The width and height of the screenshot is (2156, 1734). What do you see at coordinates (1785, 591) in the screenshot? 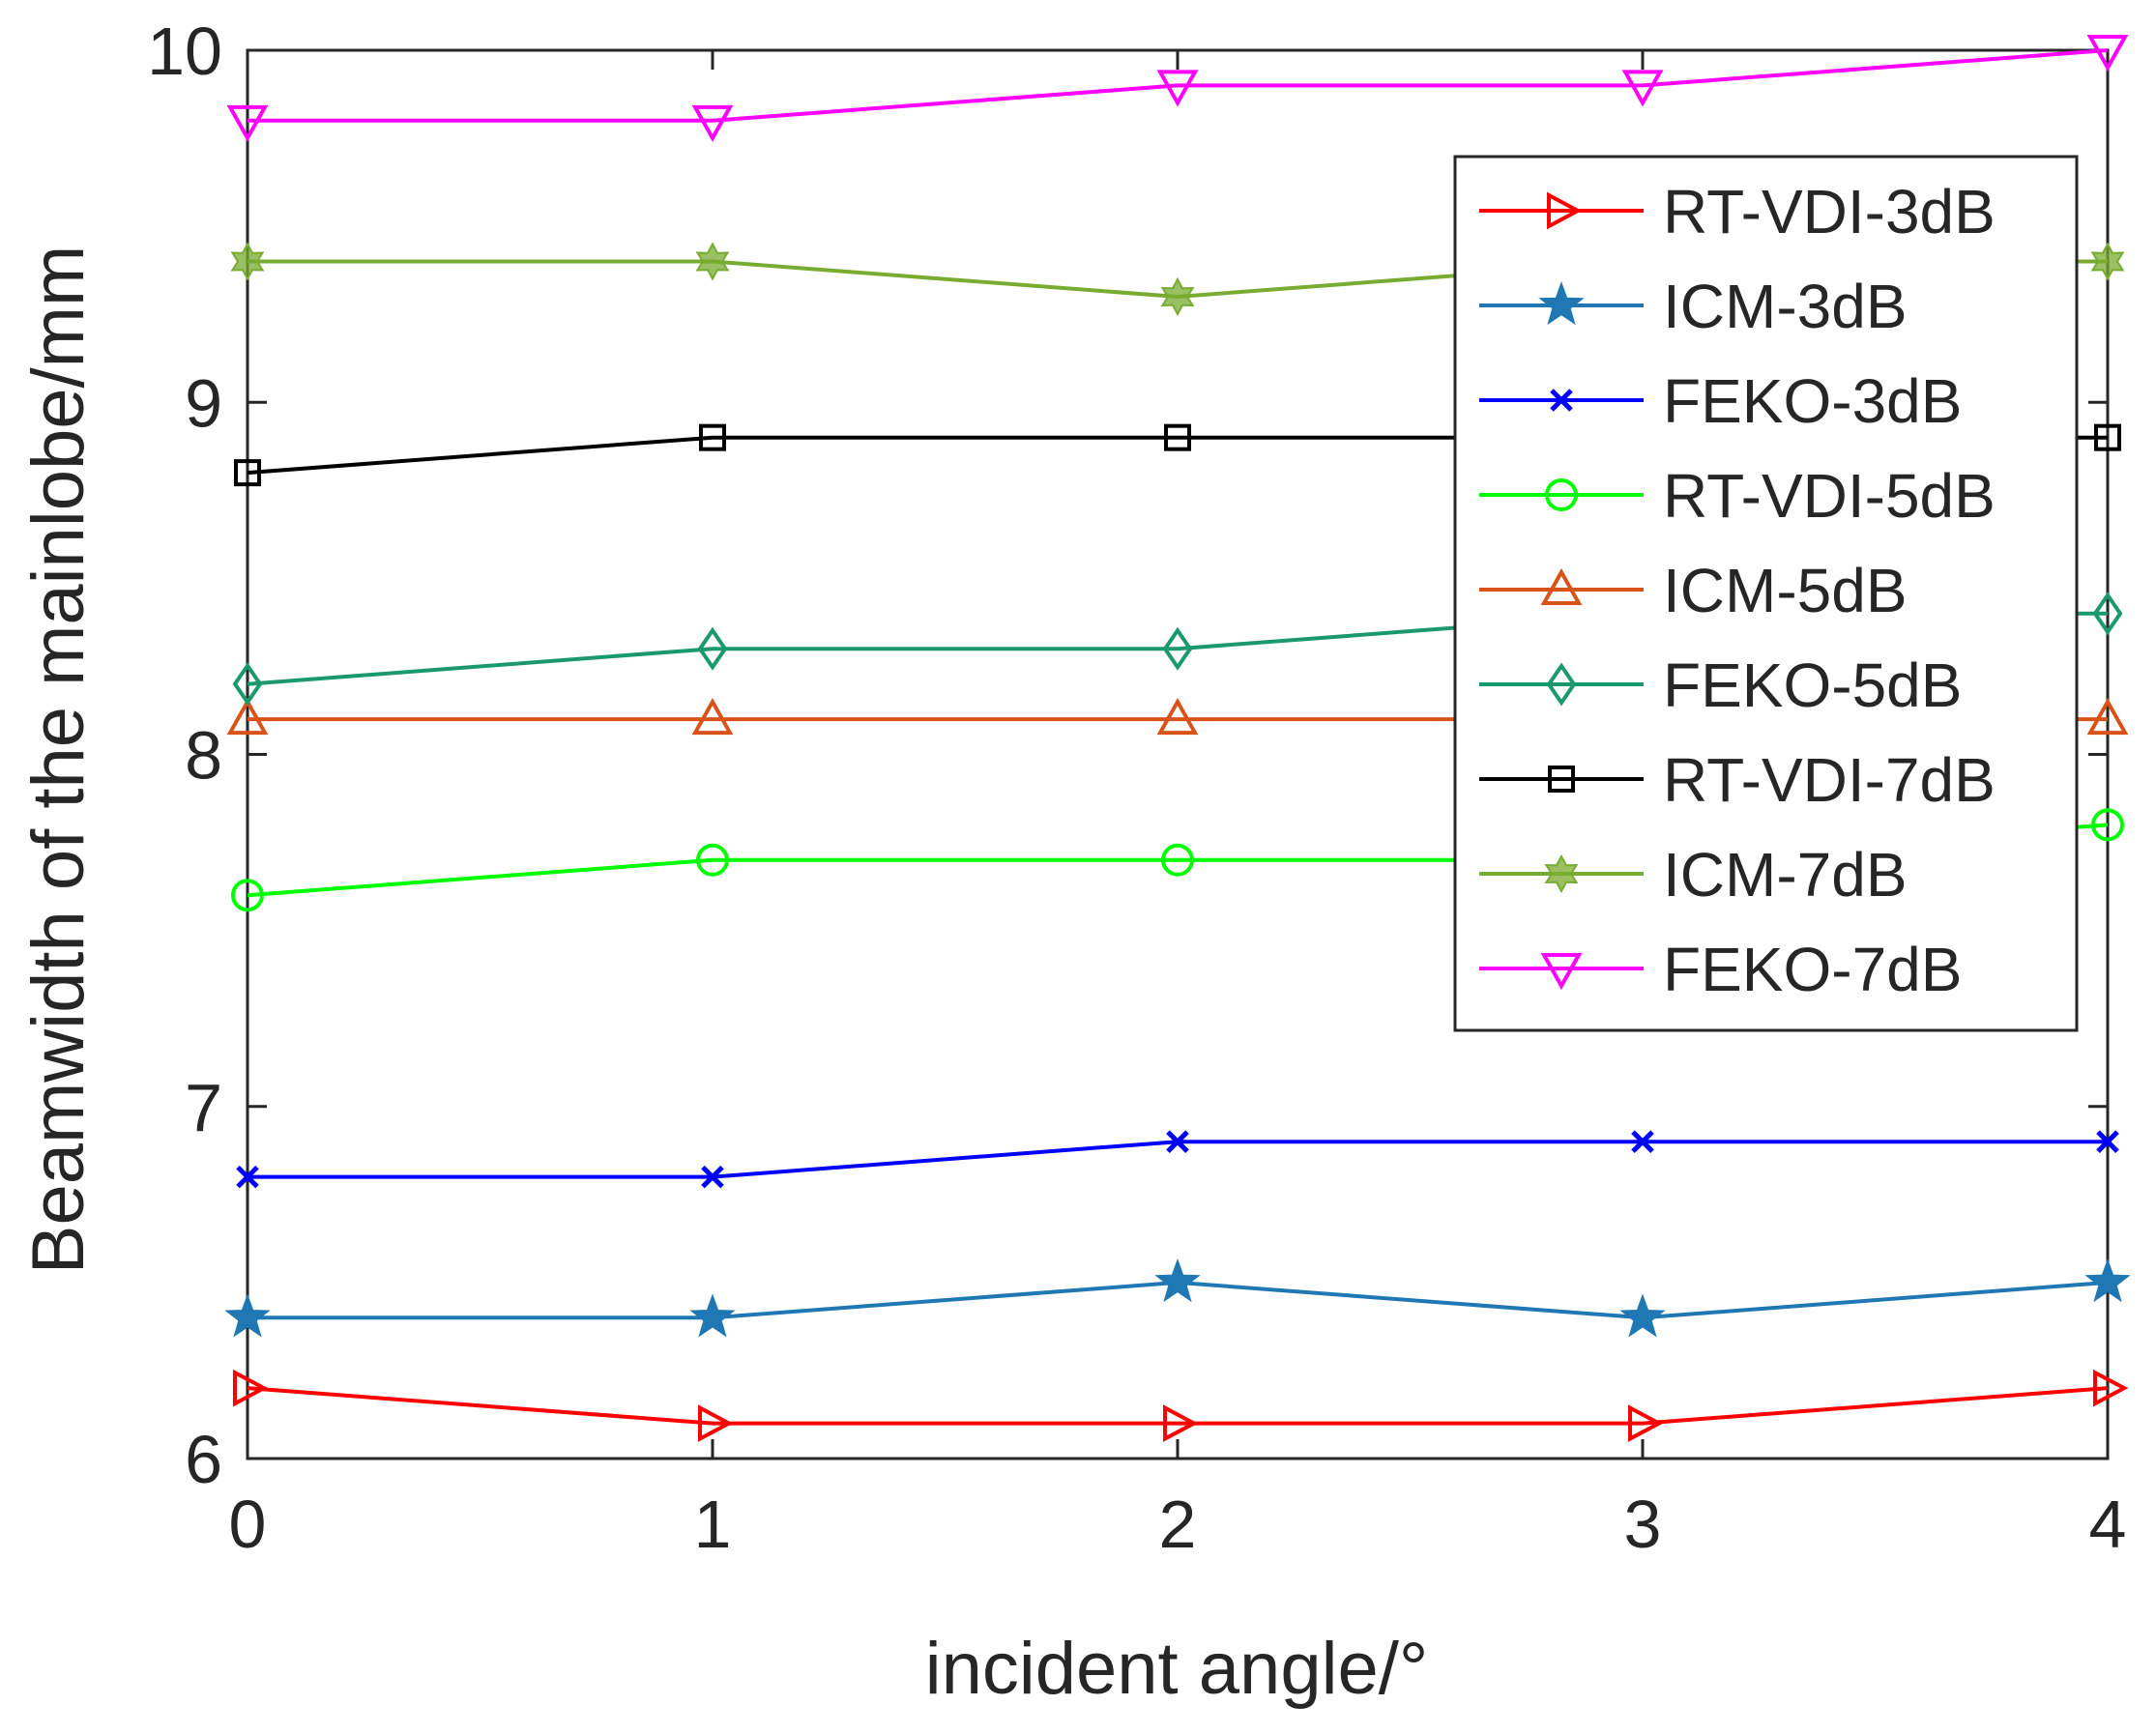
I see `legend-label: ICM-5dB` at bounding box center [1785, 591].